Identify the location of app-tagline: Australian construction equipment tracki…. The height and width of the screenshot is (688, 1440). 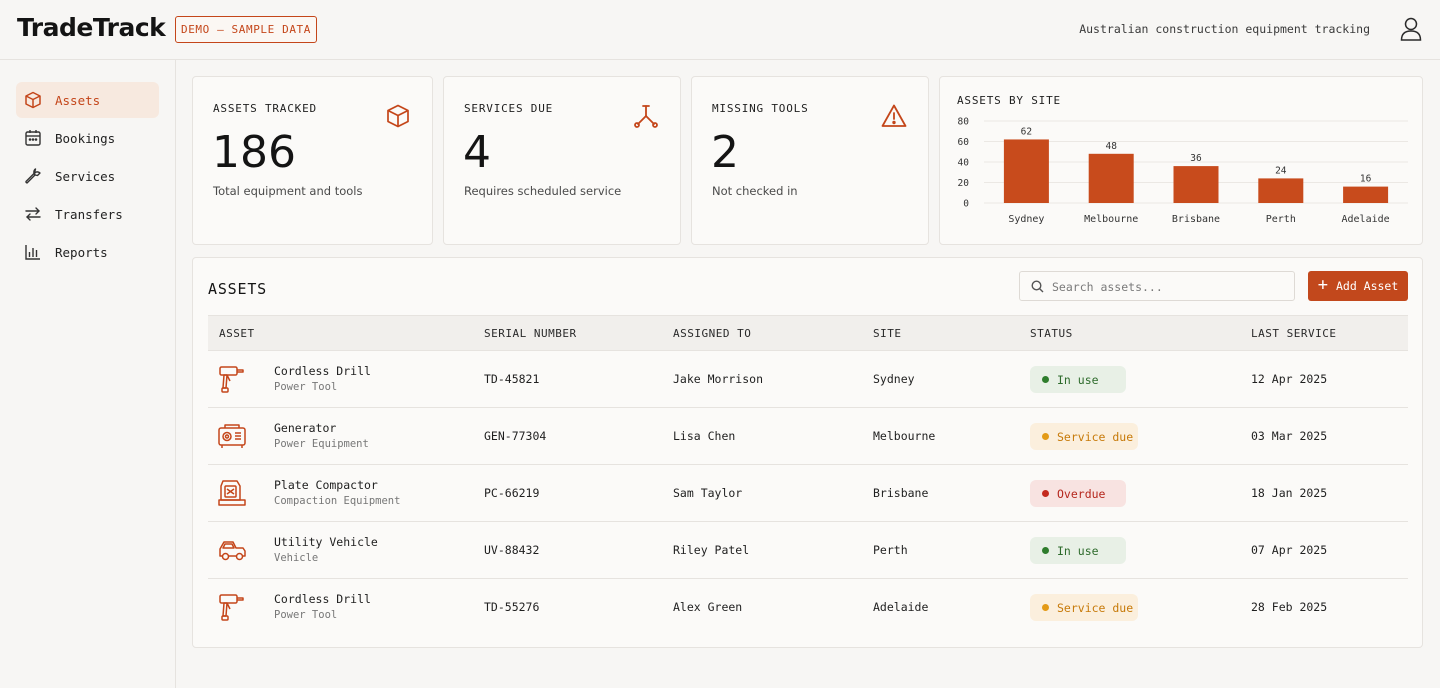
(1224, 29).